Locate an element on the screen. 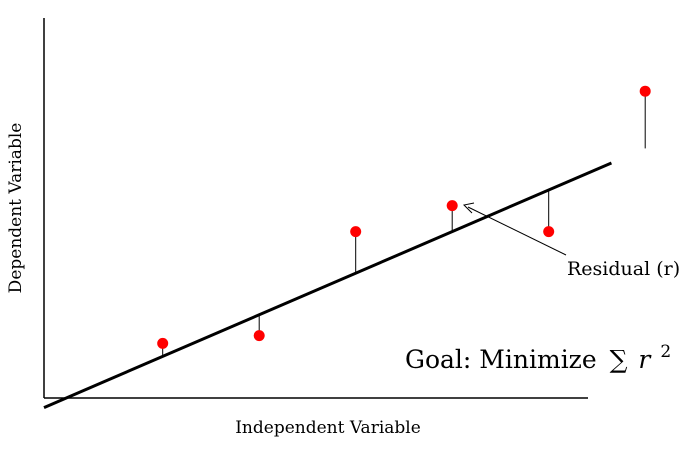 This screenshot has height=450, width=697. residual-arrow-shaft is located at coordinates (517, 231).